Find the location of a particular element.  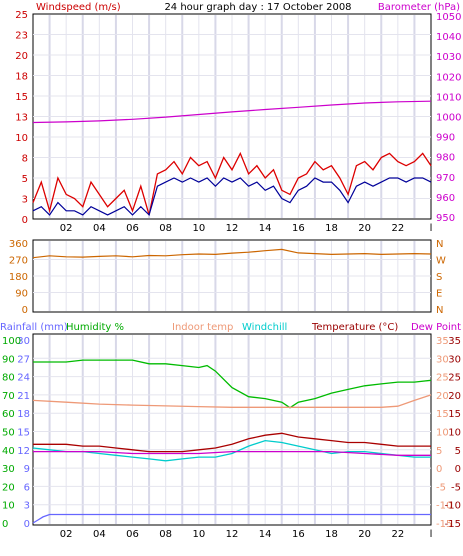

temp-hum-rain-x-tick-08: 08 is located at coordinates (165, 534).